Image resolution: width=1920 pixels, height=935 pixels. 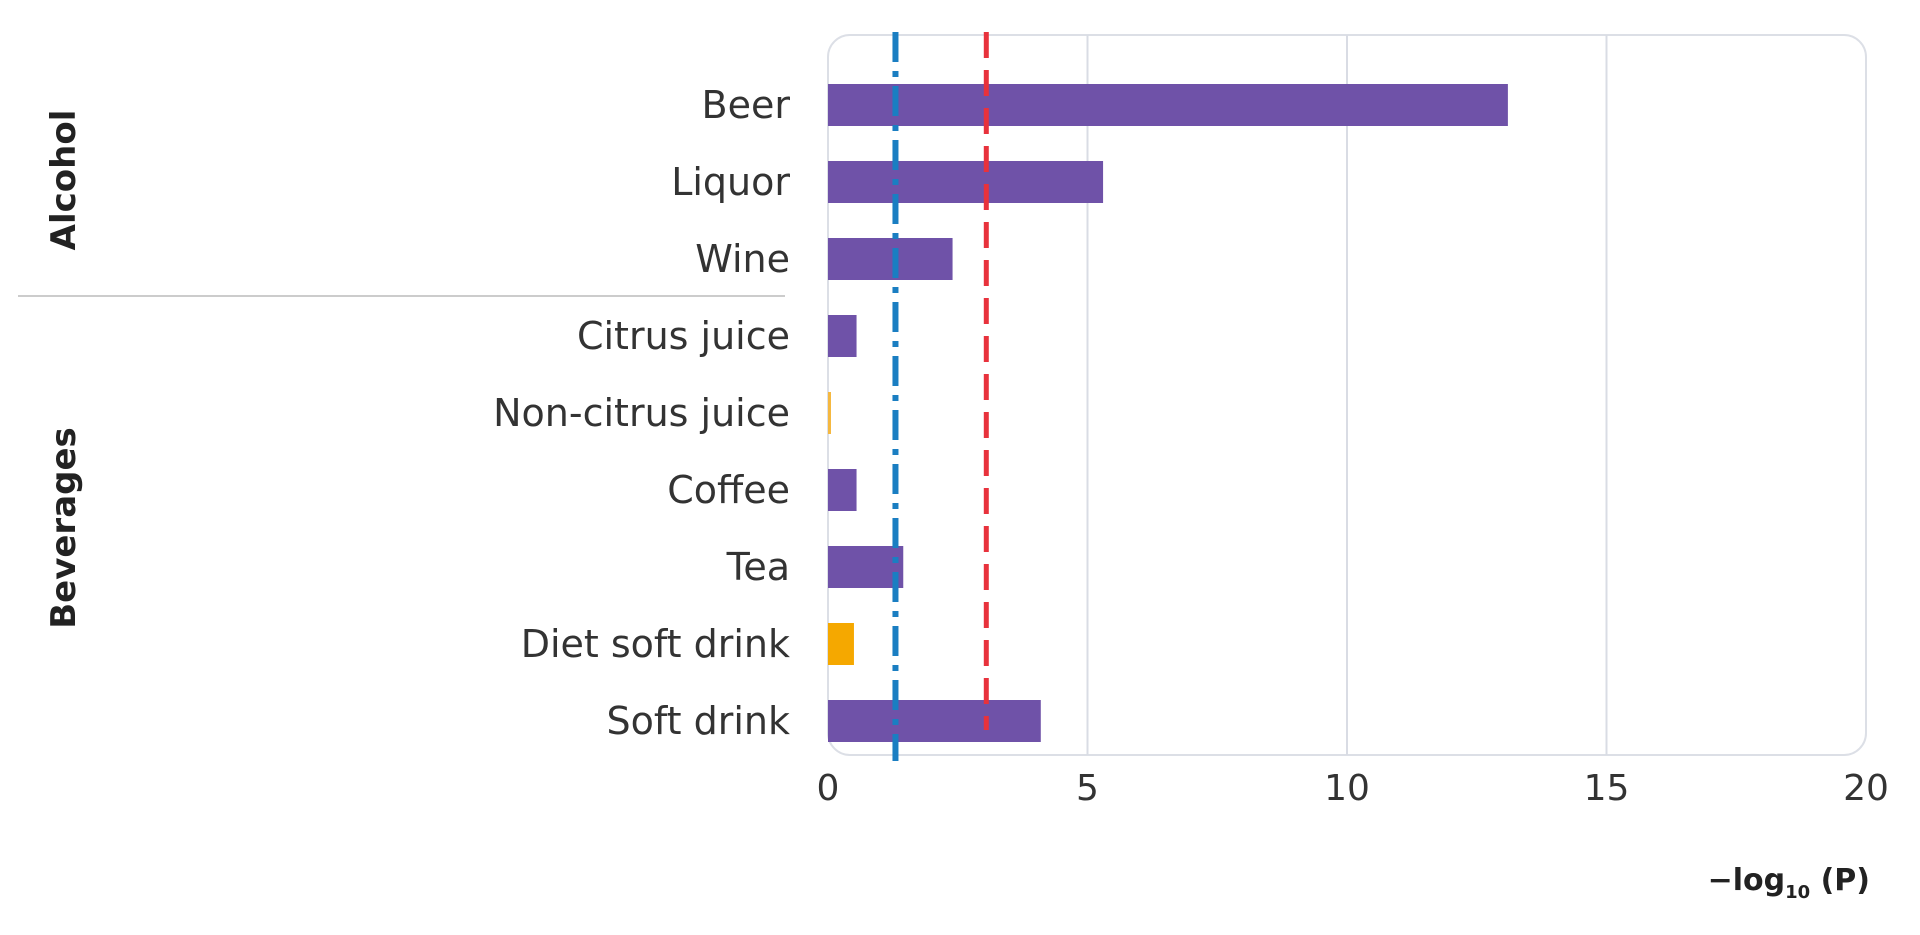 I want to click on category-label: Coffee, so click(x=728, y=490).